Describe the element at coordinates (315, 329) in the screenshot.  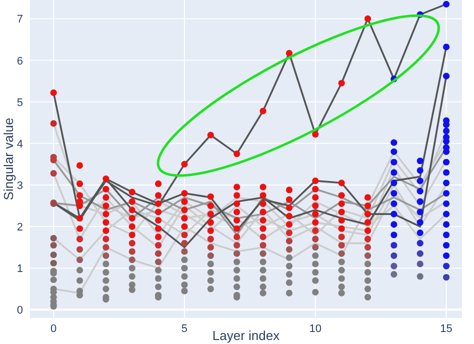
I see `x-tick-label: 10` at that location.